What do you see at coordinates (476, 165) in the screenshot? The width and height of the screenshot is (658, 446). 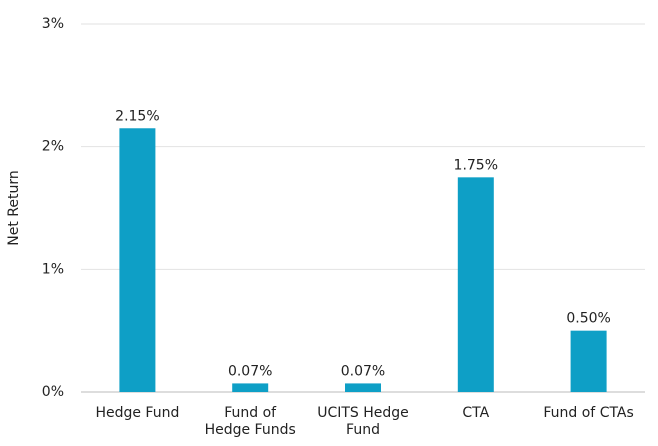 I see `data-label: 1.75%` at bounding box center [476, 165].